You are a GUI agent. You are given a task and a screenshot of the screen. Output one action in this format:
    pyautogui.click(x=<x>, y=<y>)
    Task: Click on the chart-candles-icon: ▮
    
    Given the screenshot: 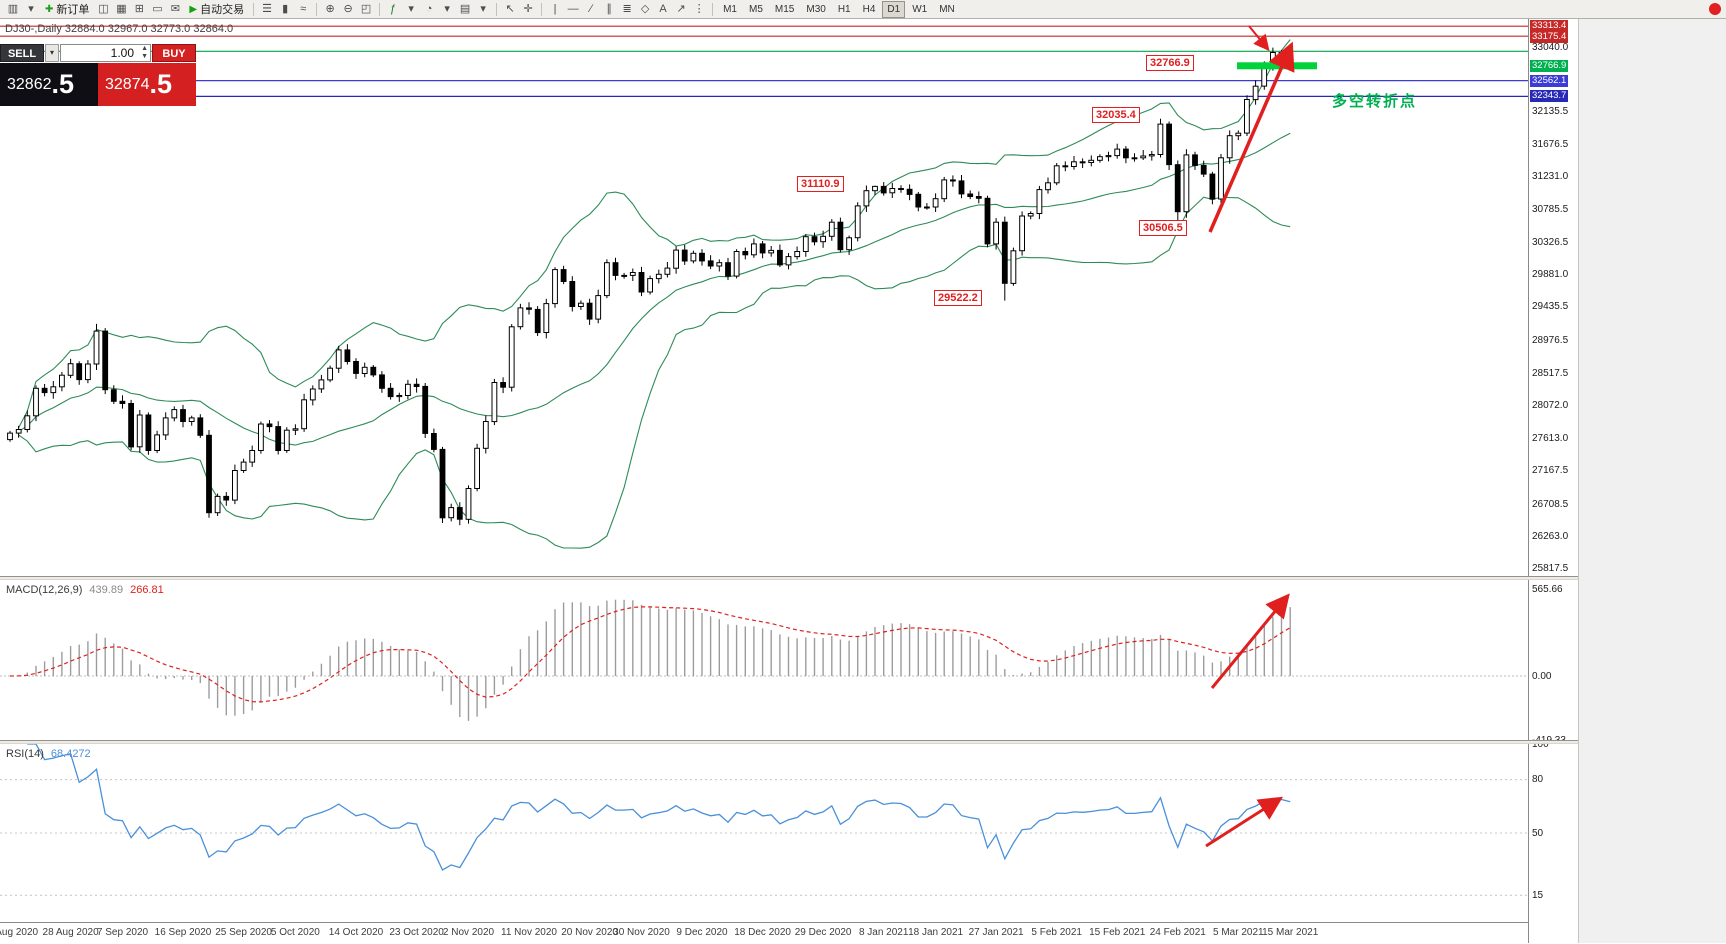 What is the action you would take?
    pyautogui.click(x=285, y=9)
    